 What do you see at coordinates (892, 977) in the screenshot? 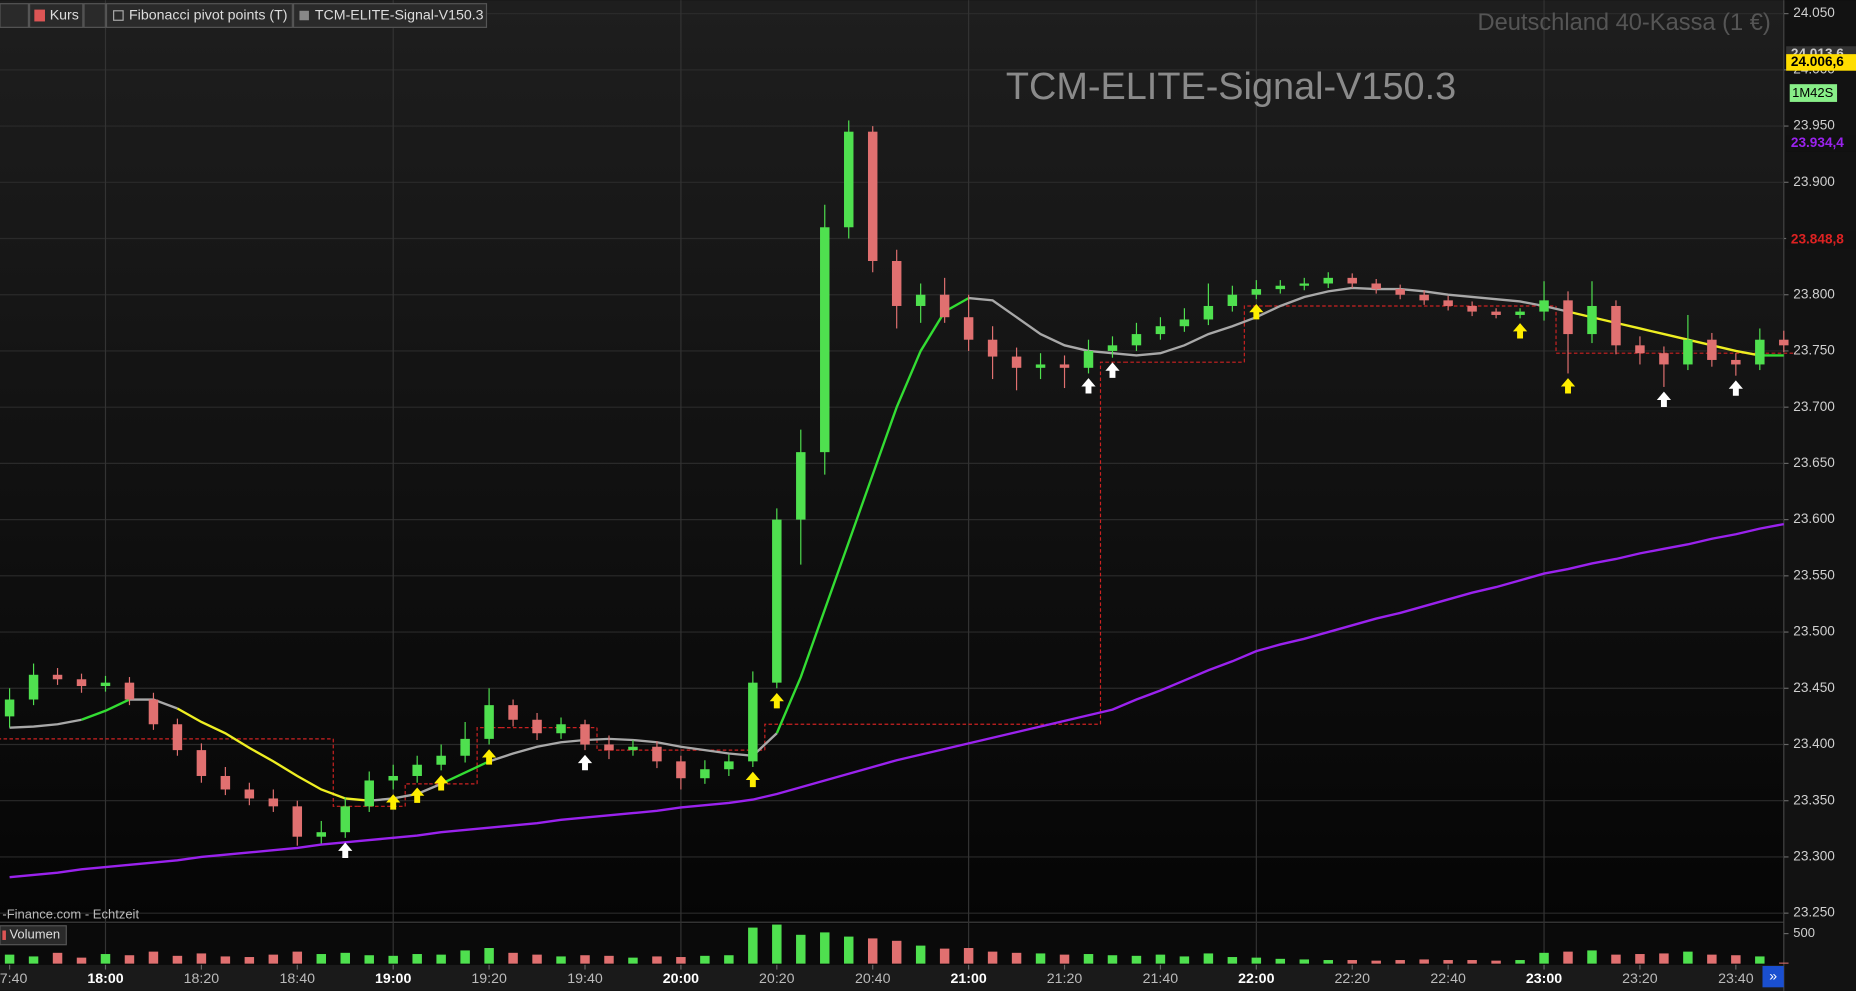
I see `time-axis` at bounding box center [892, 977].